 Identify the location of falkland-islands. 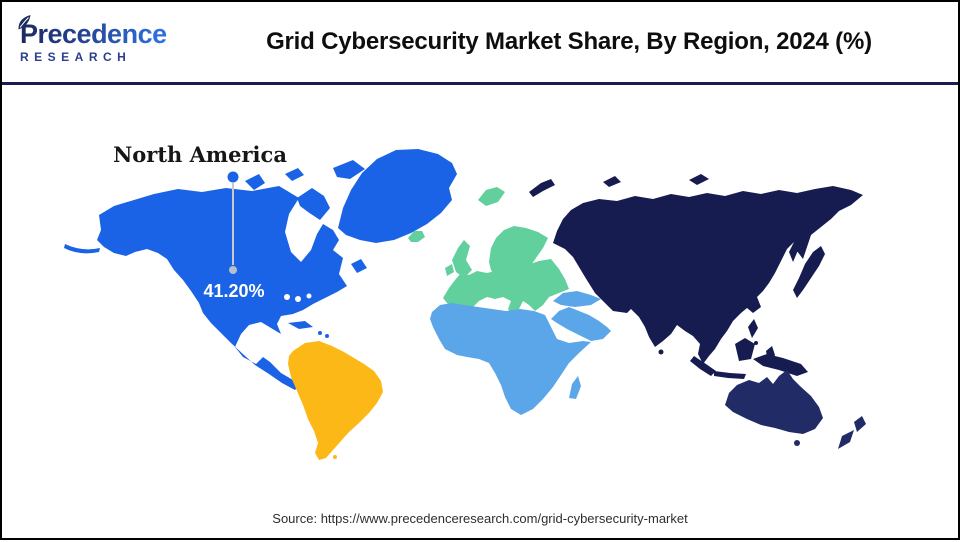
(335, 457).